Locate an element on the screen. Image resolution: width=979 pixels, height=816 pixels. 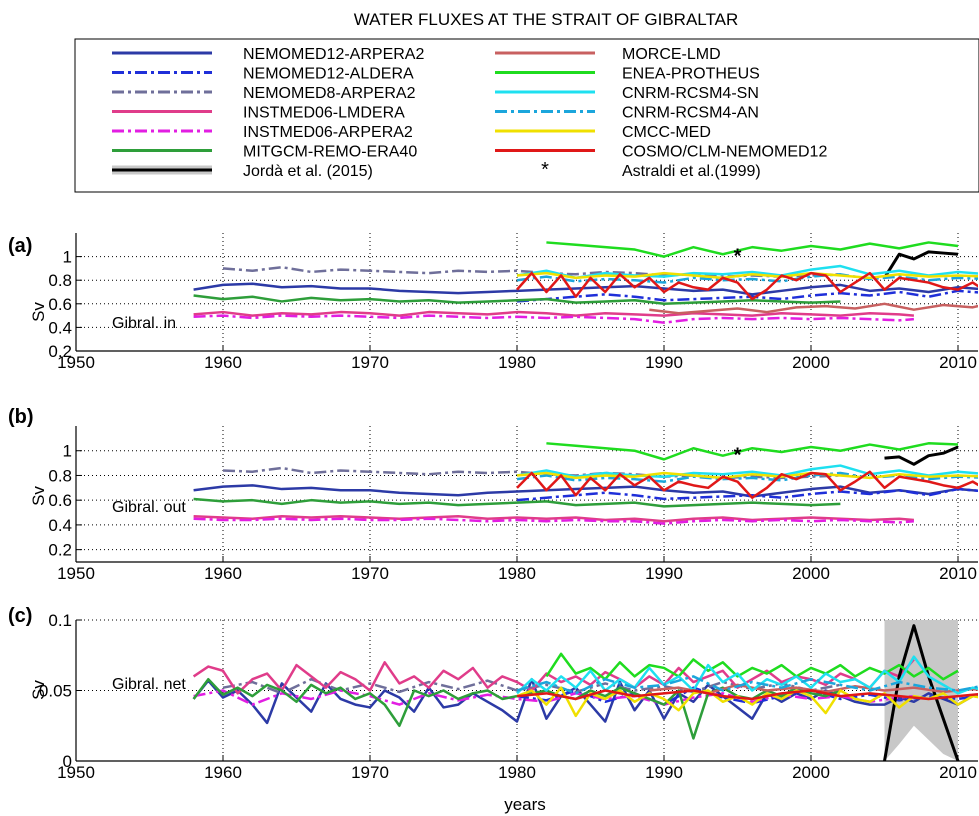
legend-item-instmed06-lmdera: INSTMED06-LMDERA is located at coordinates (258, 113).